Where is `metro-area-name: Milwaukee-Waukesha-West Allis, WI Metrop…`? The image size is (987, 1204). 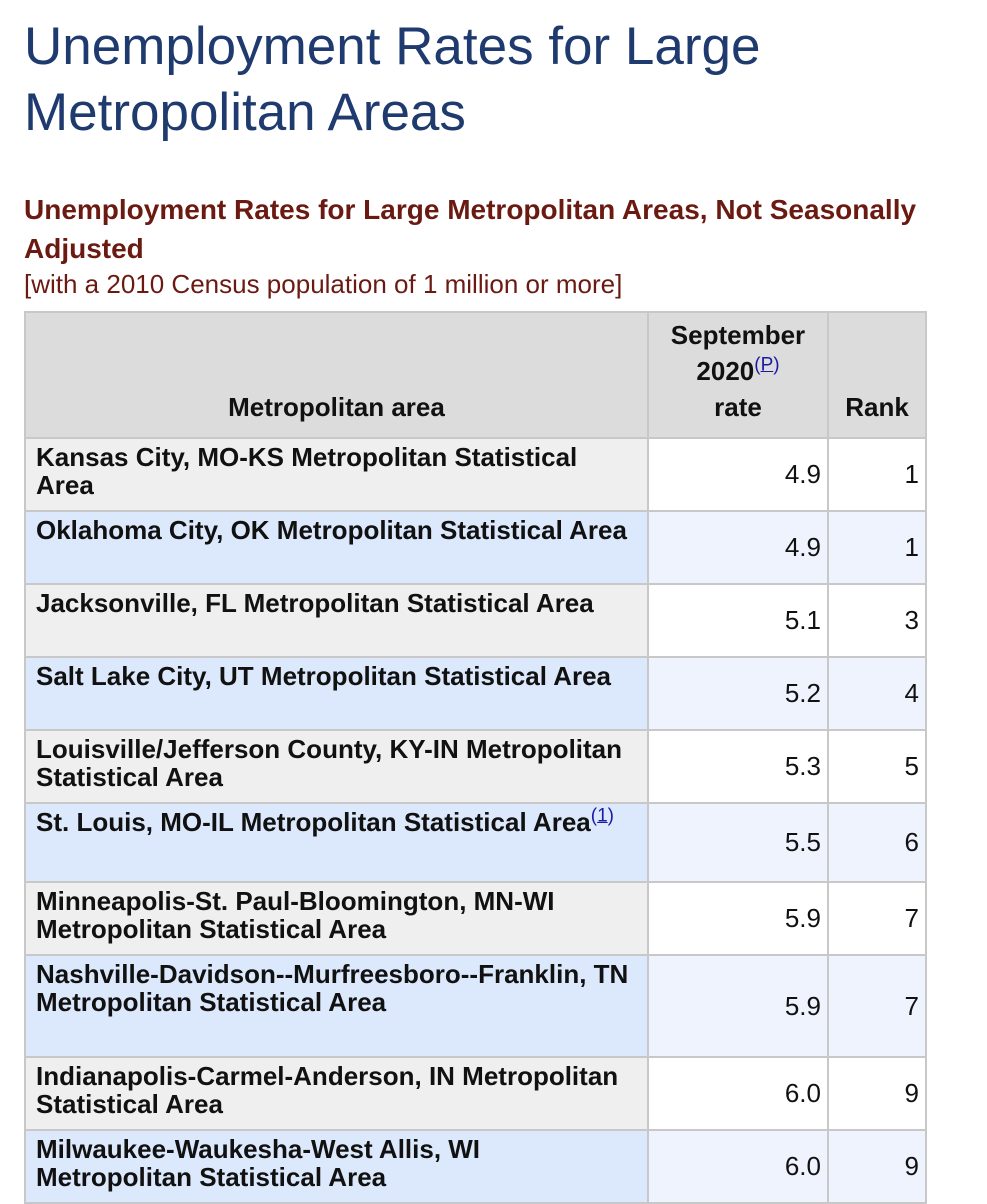 metro-area-name: Milwaukee-Waukesha-West Allis, WI Metrop… is located at coordinates (258, 1163).